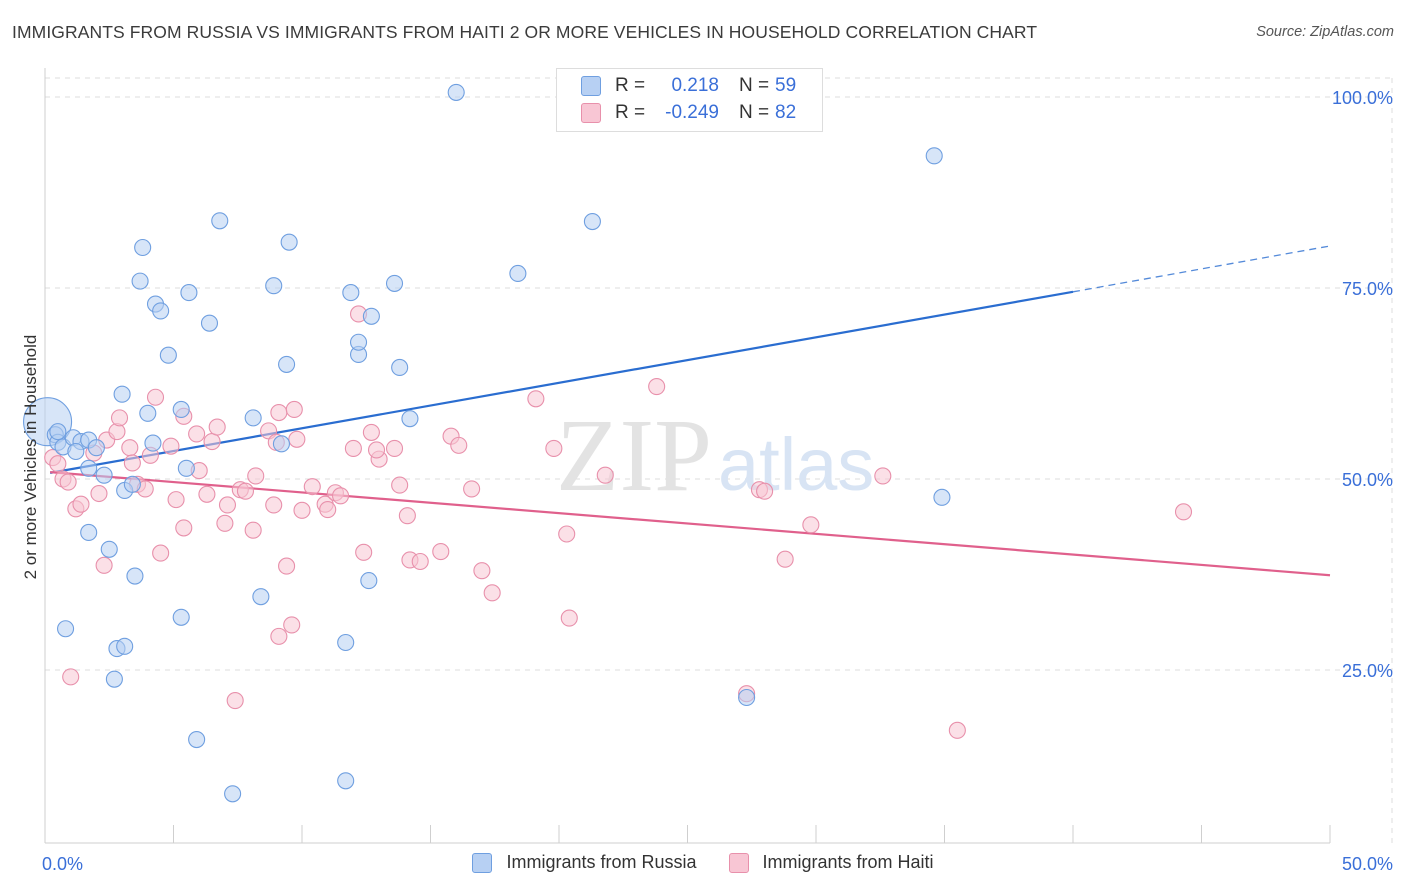 The width and height of the screenshot is (1406, 892). Describe the element at coordinates (1367, 864) in the screenshot. I see `x-tick-label: 50.0%` at that location.